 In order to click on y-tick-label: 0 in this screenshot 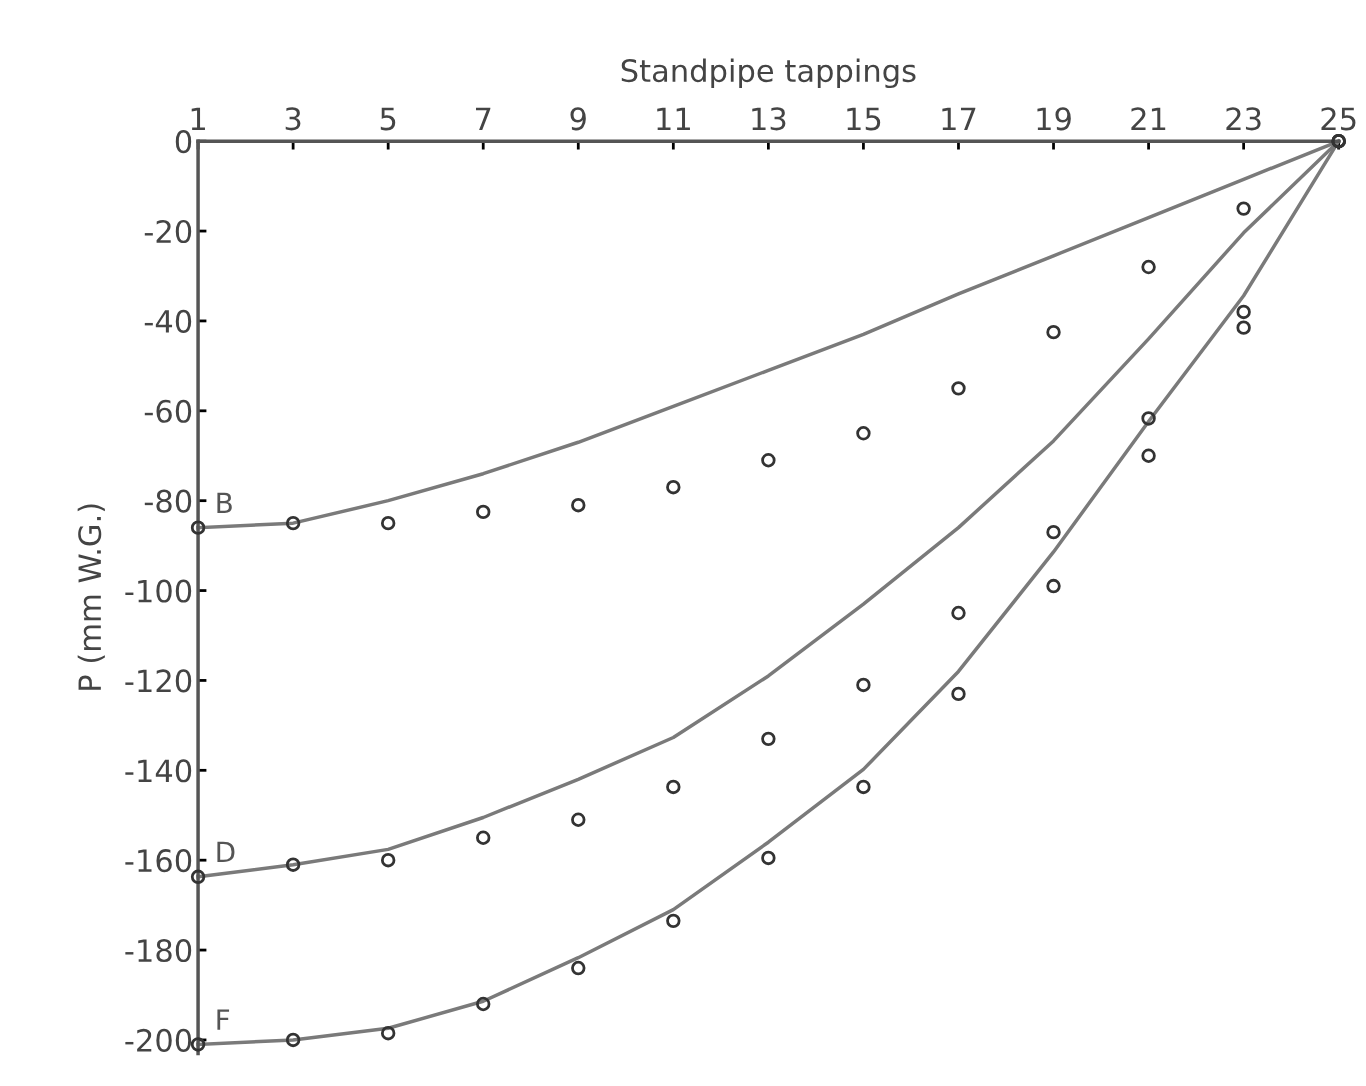, I will do `click(183, 142)`.